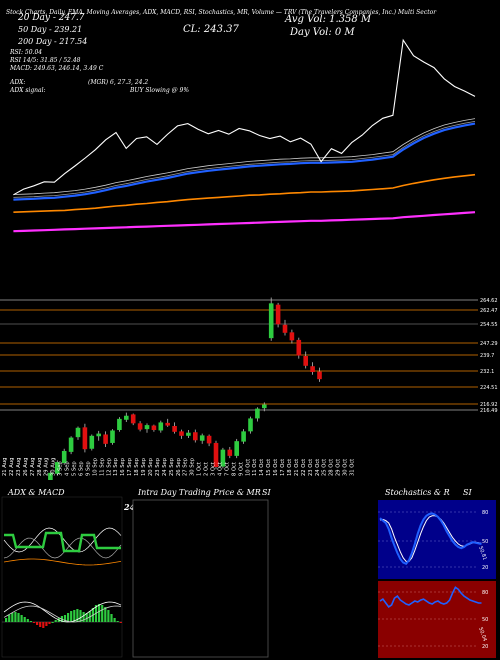  I want to click on date-label: 23 Sep, so click(158, 466).